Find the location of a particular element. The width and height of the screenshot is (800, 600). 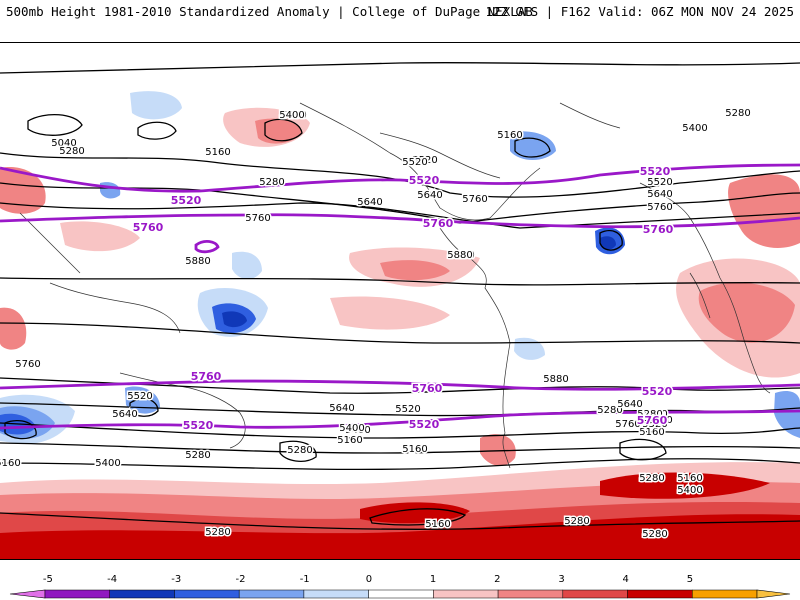

colorbar-tick-label: -3 is located at coordinates (176, 579).